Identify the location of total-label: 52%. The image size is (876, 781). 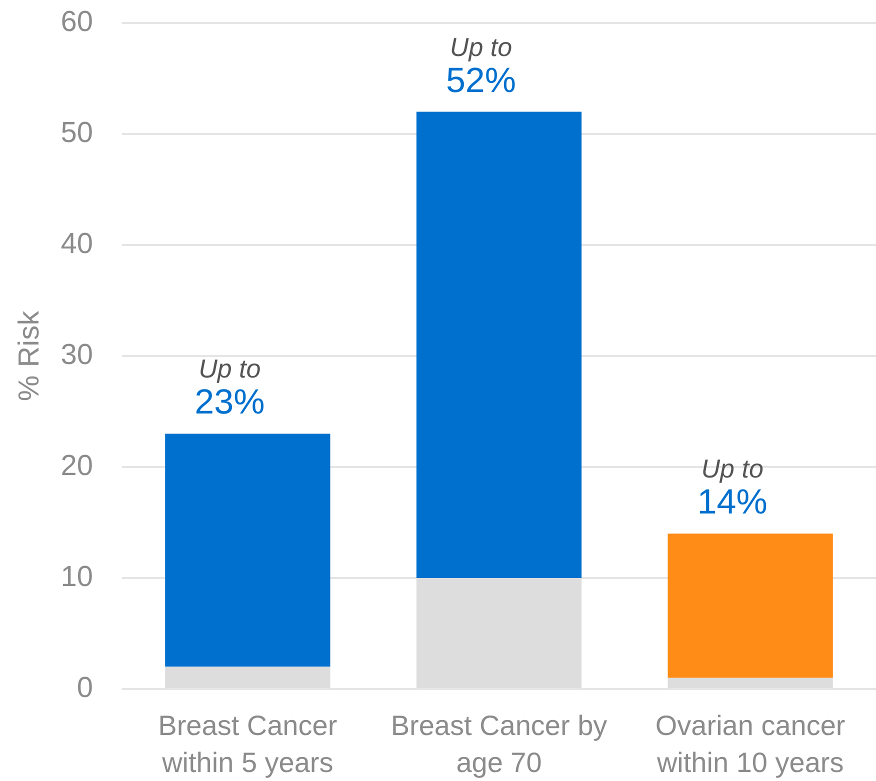
(481, 80).